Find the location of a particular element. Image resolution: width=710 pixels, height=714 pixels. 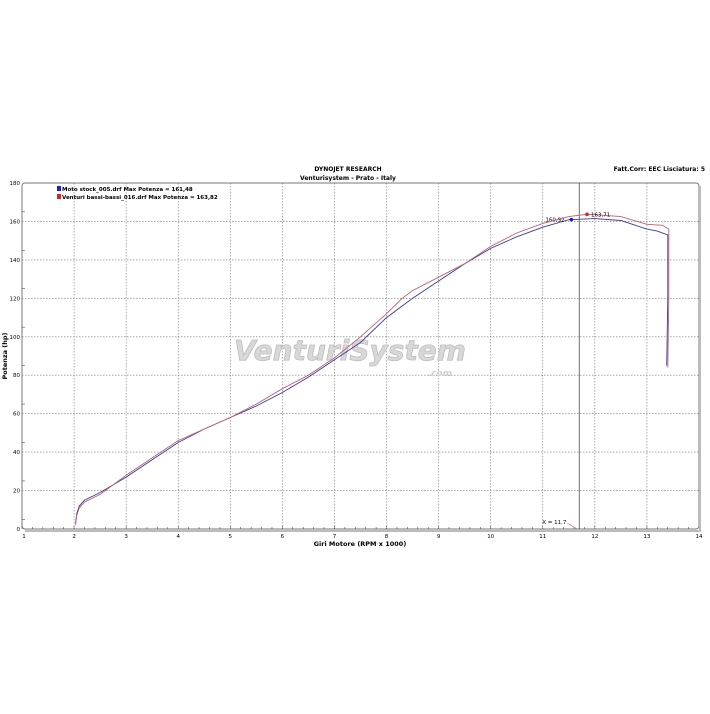

watermark-com: .com is located at coordinates (440, 374).